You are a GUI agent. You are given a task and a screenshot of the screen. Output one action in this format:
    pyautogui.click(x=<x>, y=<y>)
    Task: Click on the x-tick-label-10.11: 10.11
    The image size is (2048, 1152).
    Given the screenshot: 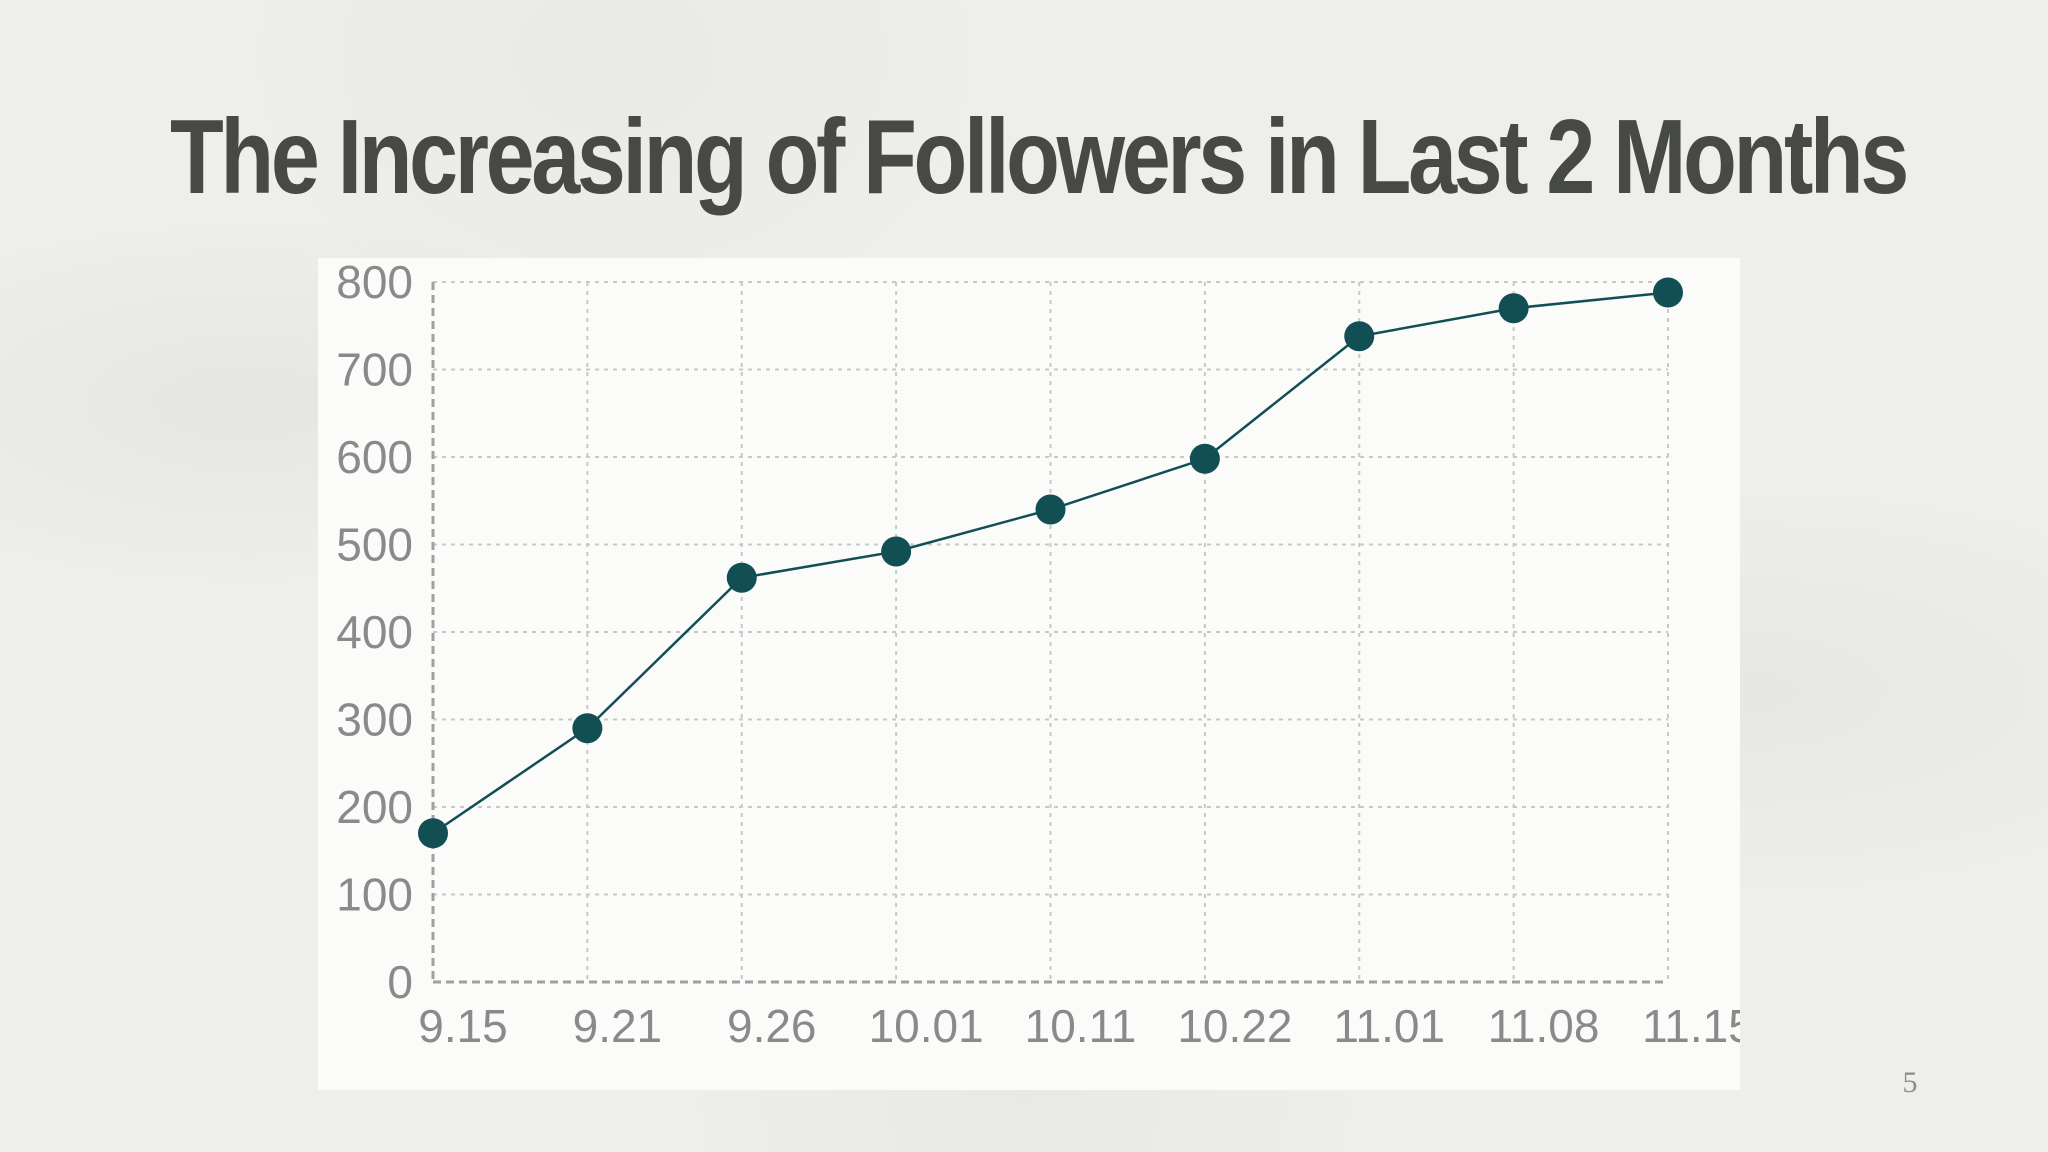 What is the action you would take?
    pyautogui.click(x=1081, y=1026)
    